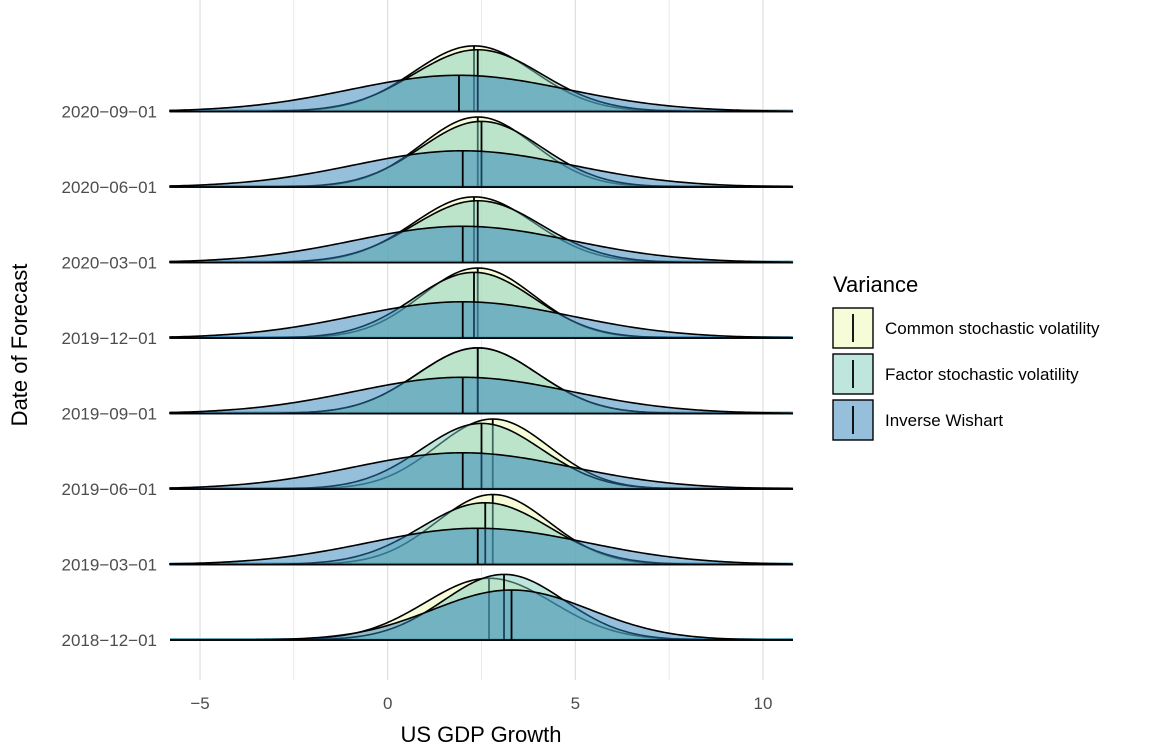 The height and width of the screenshot is (752, 1158). What do you see at coordinates (110, 112) in the screenshot?
I see `y-tick-label: 2020−09−01` at bounding box center [110, 112].